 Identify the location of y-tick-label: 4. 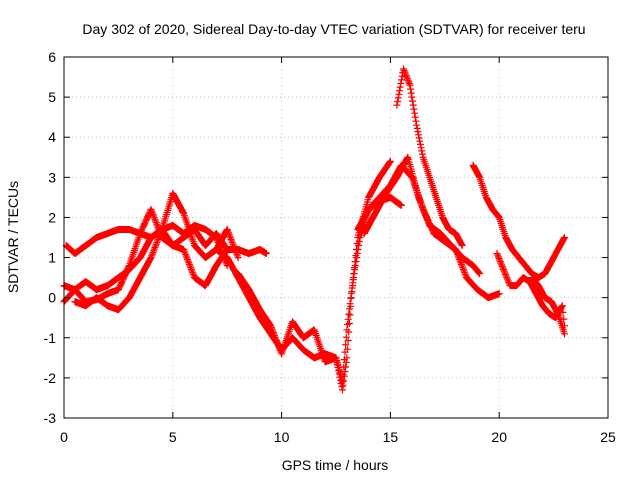
(52, 137).